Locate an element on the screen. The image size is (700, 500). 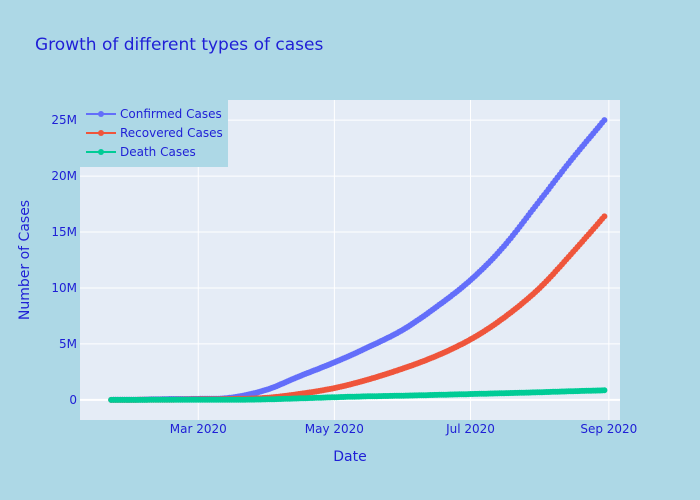
legend-item: Confirmed Cases is located at coordinates (154, 114).